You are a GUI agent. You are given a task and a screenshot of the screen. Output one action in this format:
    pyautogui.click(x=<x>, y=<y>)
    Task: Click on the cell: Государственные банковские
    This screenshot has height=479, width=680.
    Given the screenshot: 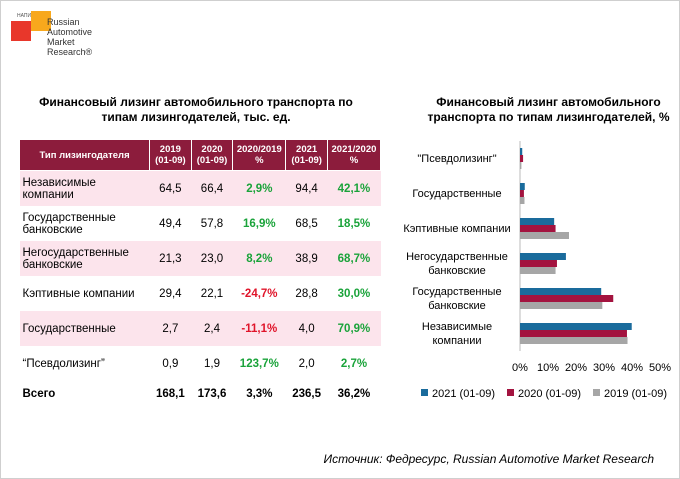 What is the action you would take?
    pyautogui.click(x=69, y=223)
    